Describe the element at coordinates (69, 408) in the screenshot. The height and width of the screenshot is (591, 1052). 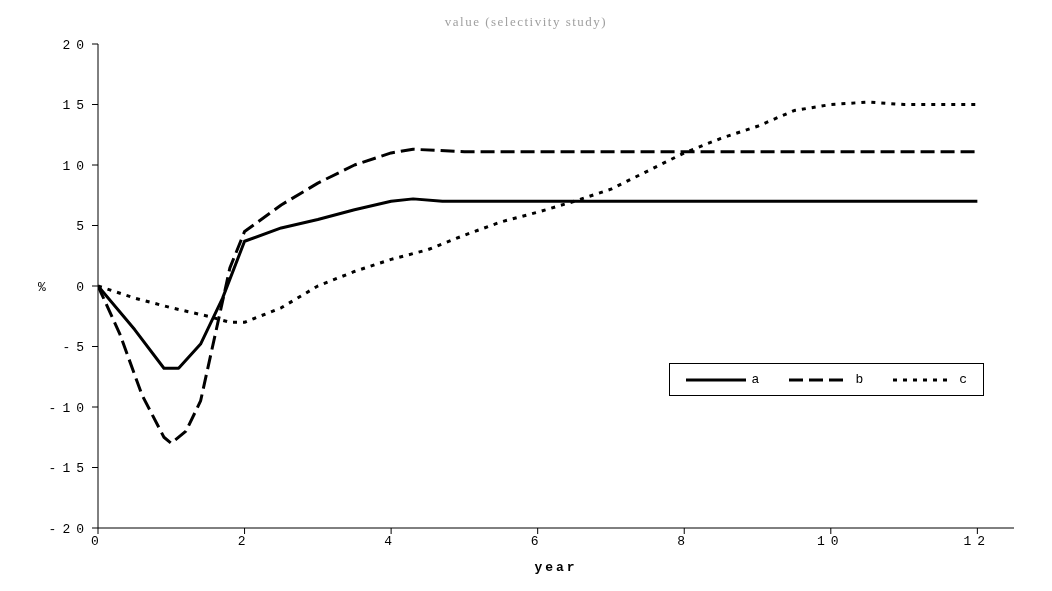
I see `y-tick-label: -10` at that location.